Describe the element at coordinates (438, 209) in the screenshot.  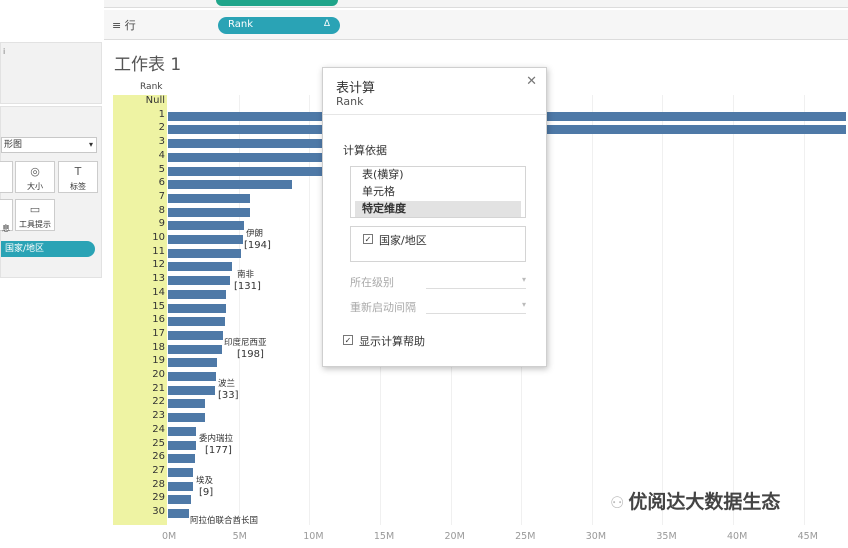
I see `option-specific-dimensions: 特定维度` at that location.